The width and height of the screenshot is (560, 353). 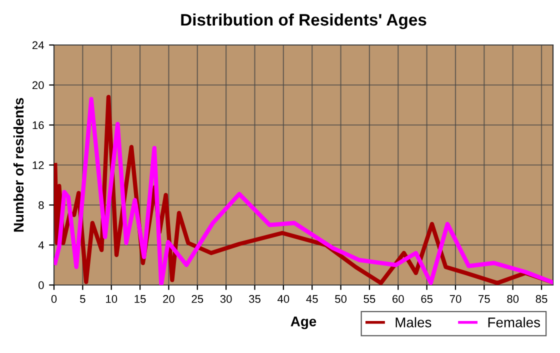 I want to click on x-tick-label: 40, so click(x=284, y=299).